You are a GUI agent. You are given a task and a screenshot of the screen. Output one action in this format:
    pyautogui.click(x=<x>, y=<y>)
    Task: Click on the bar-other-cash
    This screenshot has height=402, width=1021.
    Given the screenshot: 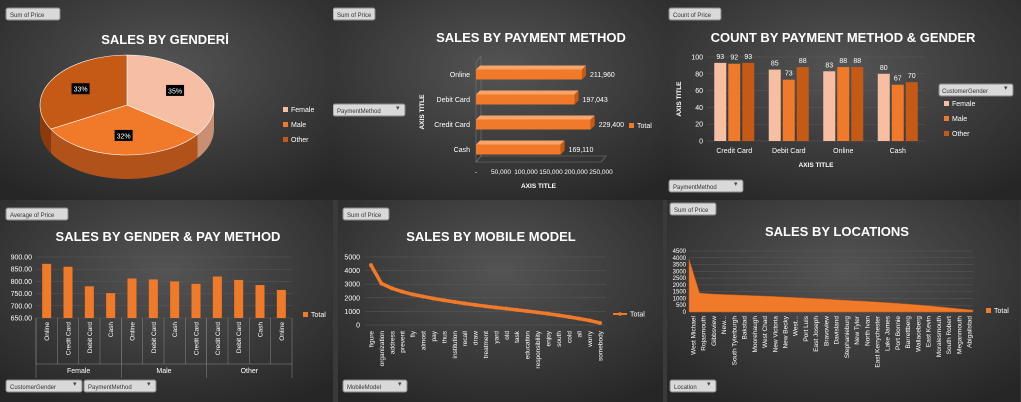 What is the action you would take?
    pyautogui.click(x=260, y=301)
    